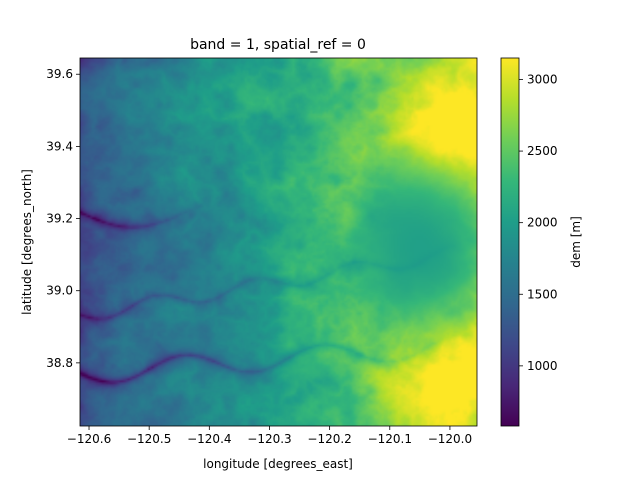 The width and height of the screenshot is (640, 480). Describe the element at coordinates (27, 242) in the screenshot. I see `y-axis-label: latitude [degrees_north]` at that location.